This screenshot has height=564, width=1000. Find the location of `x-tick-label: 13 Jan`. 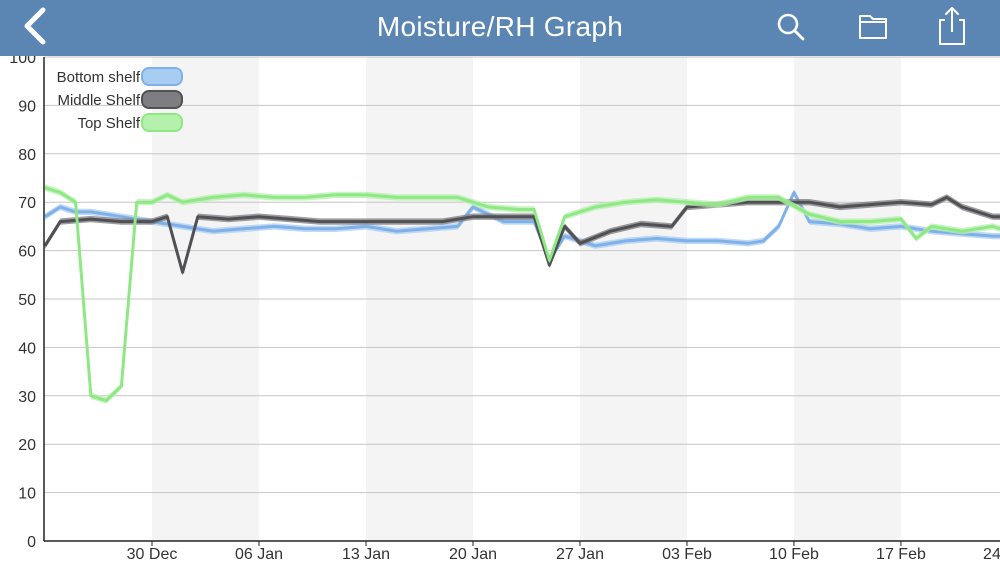

x-tick-label: 13 Jan is located at coordinates (366, 554).